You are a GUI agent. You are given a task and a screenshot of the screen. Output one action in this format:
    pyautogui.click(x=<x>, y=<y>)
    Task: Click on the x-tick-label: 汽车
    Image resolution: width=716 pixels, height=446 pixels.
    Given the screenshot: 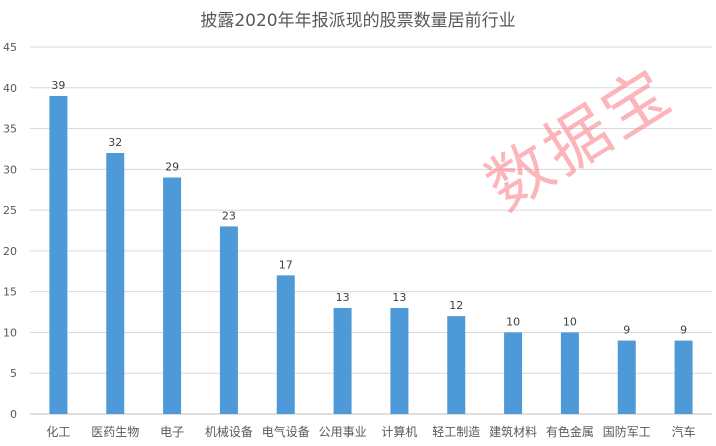 What is the action you would take?
    pyautogui.click(x=684, y=431)
    